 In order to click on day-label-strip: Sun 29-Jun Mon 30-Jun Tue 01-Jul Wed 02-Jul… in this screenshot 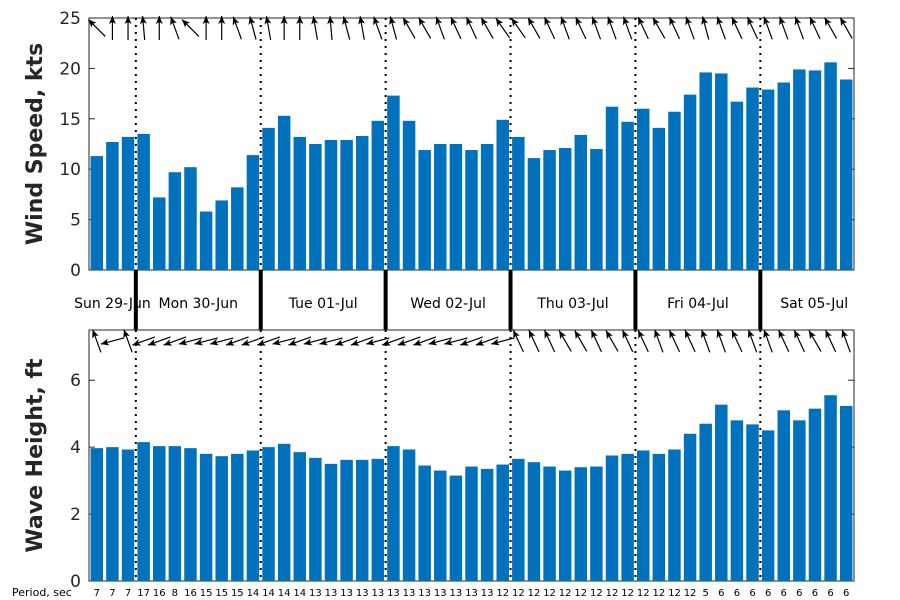, I will do `click(461, 300)`.